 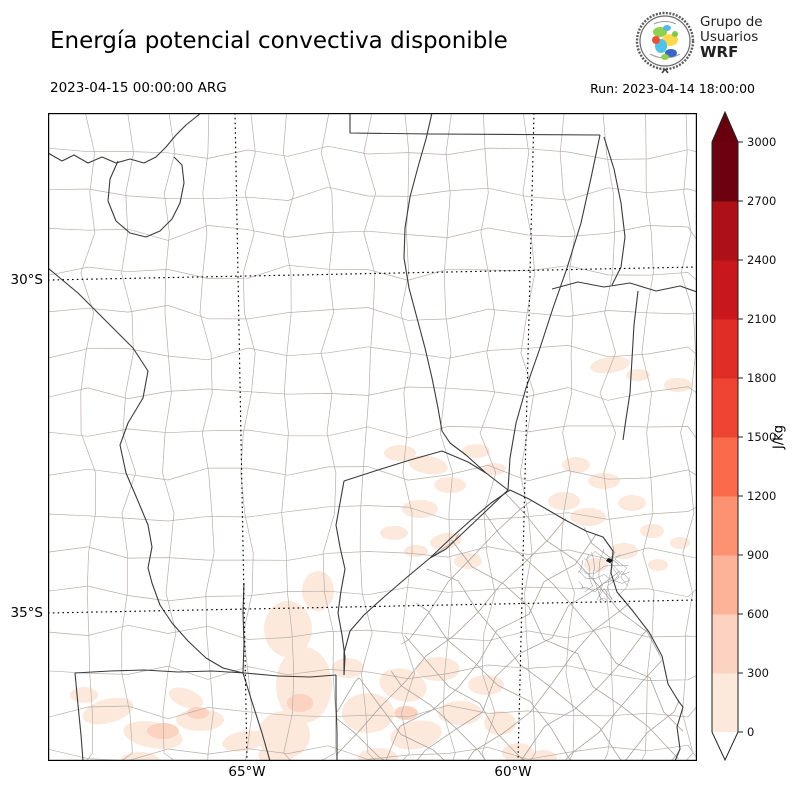 I want to click on colorbar-tick-label: 900, so click(x=758, y=555).